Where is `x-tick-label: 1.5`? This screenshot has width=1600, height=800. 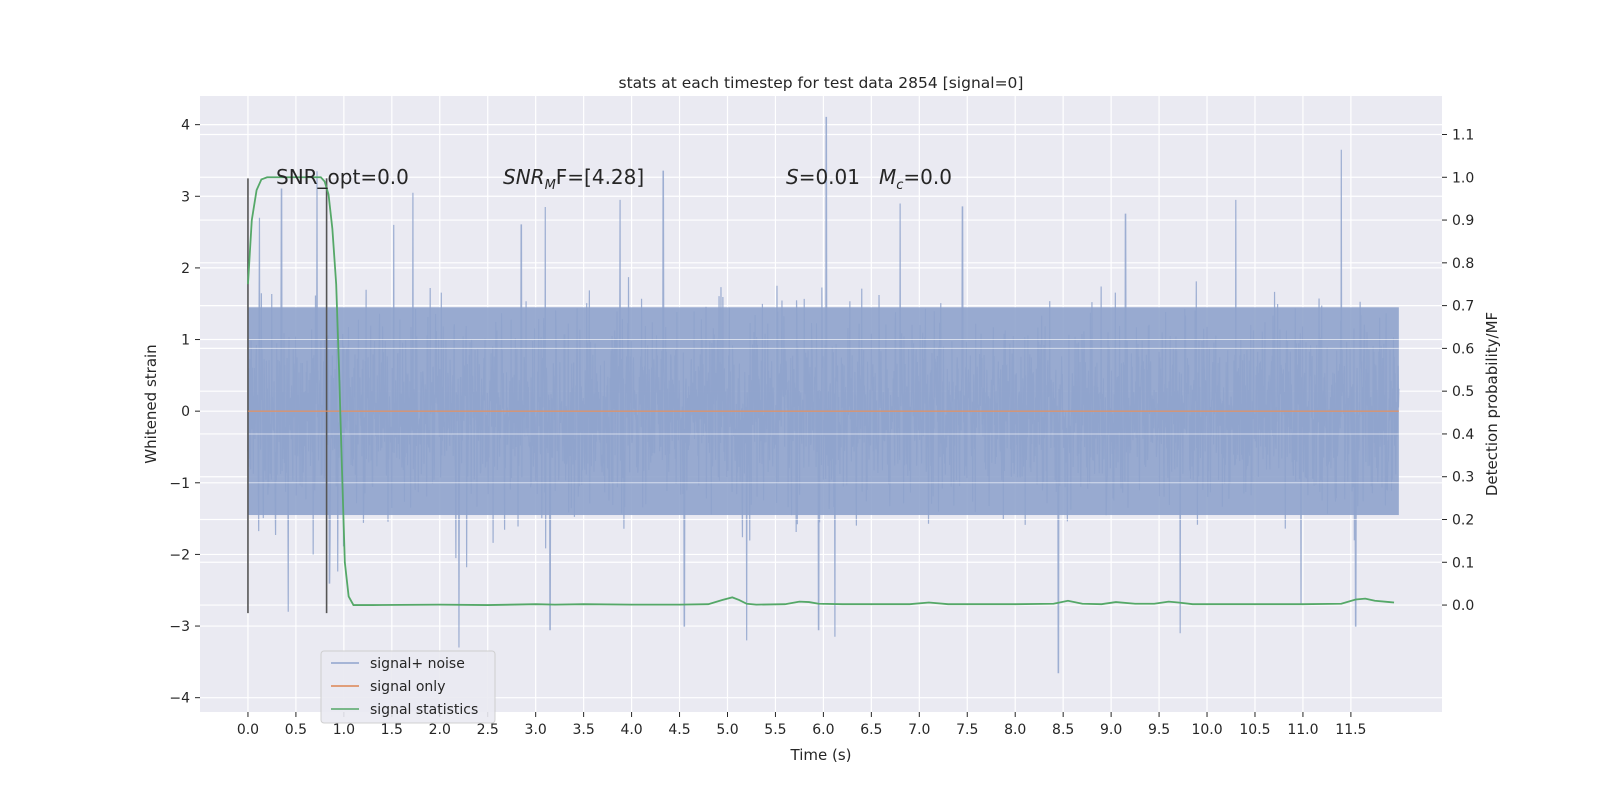
x-tick-label: 1.5 is located at coordinates (392, 730).